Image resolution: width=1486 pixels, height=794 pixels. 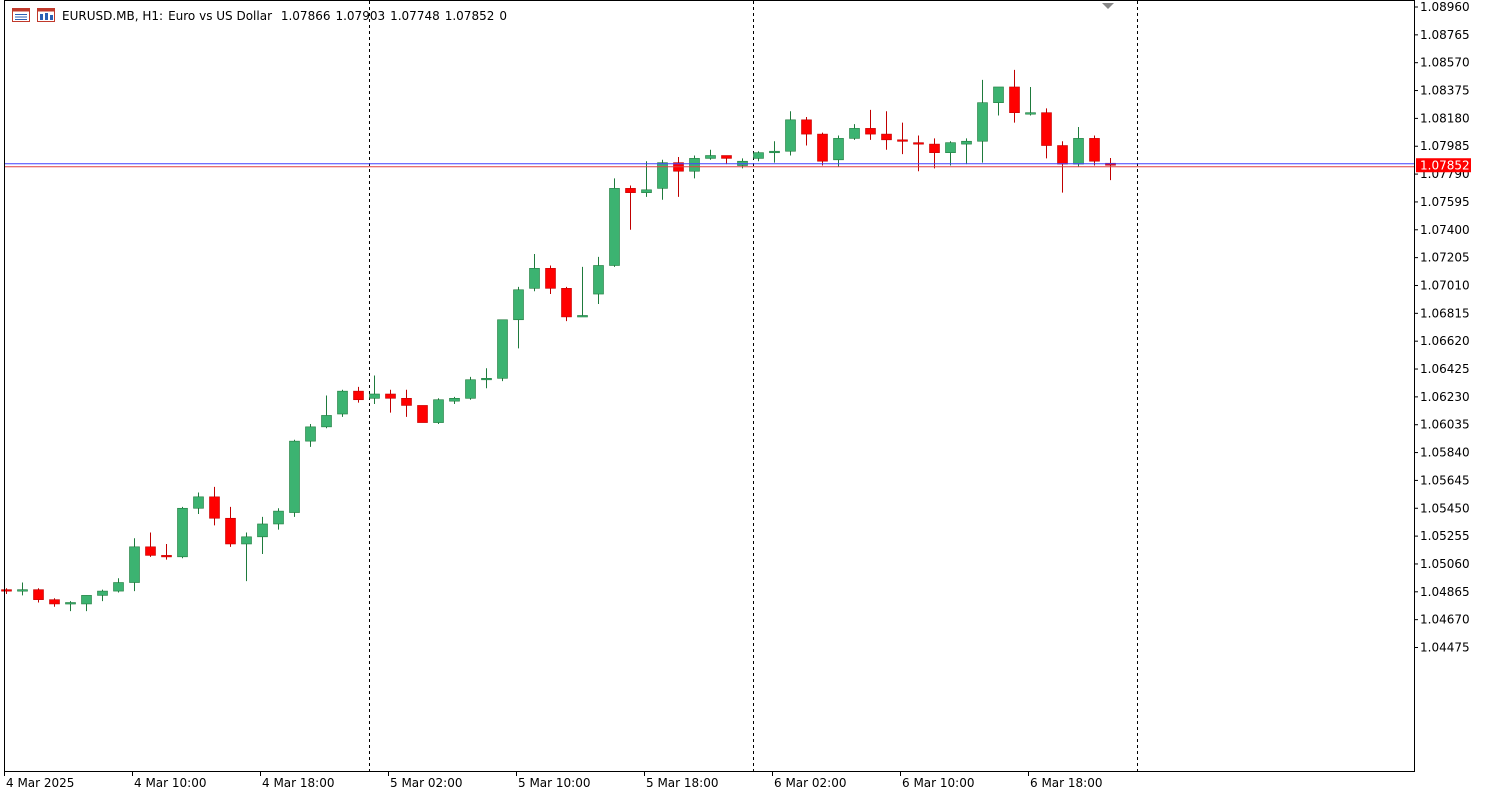 I want to click on time-tick-label: 6 Mar 18:00, so click(x=1066, y=783).